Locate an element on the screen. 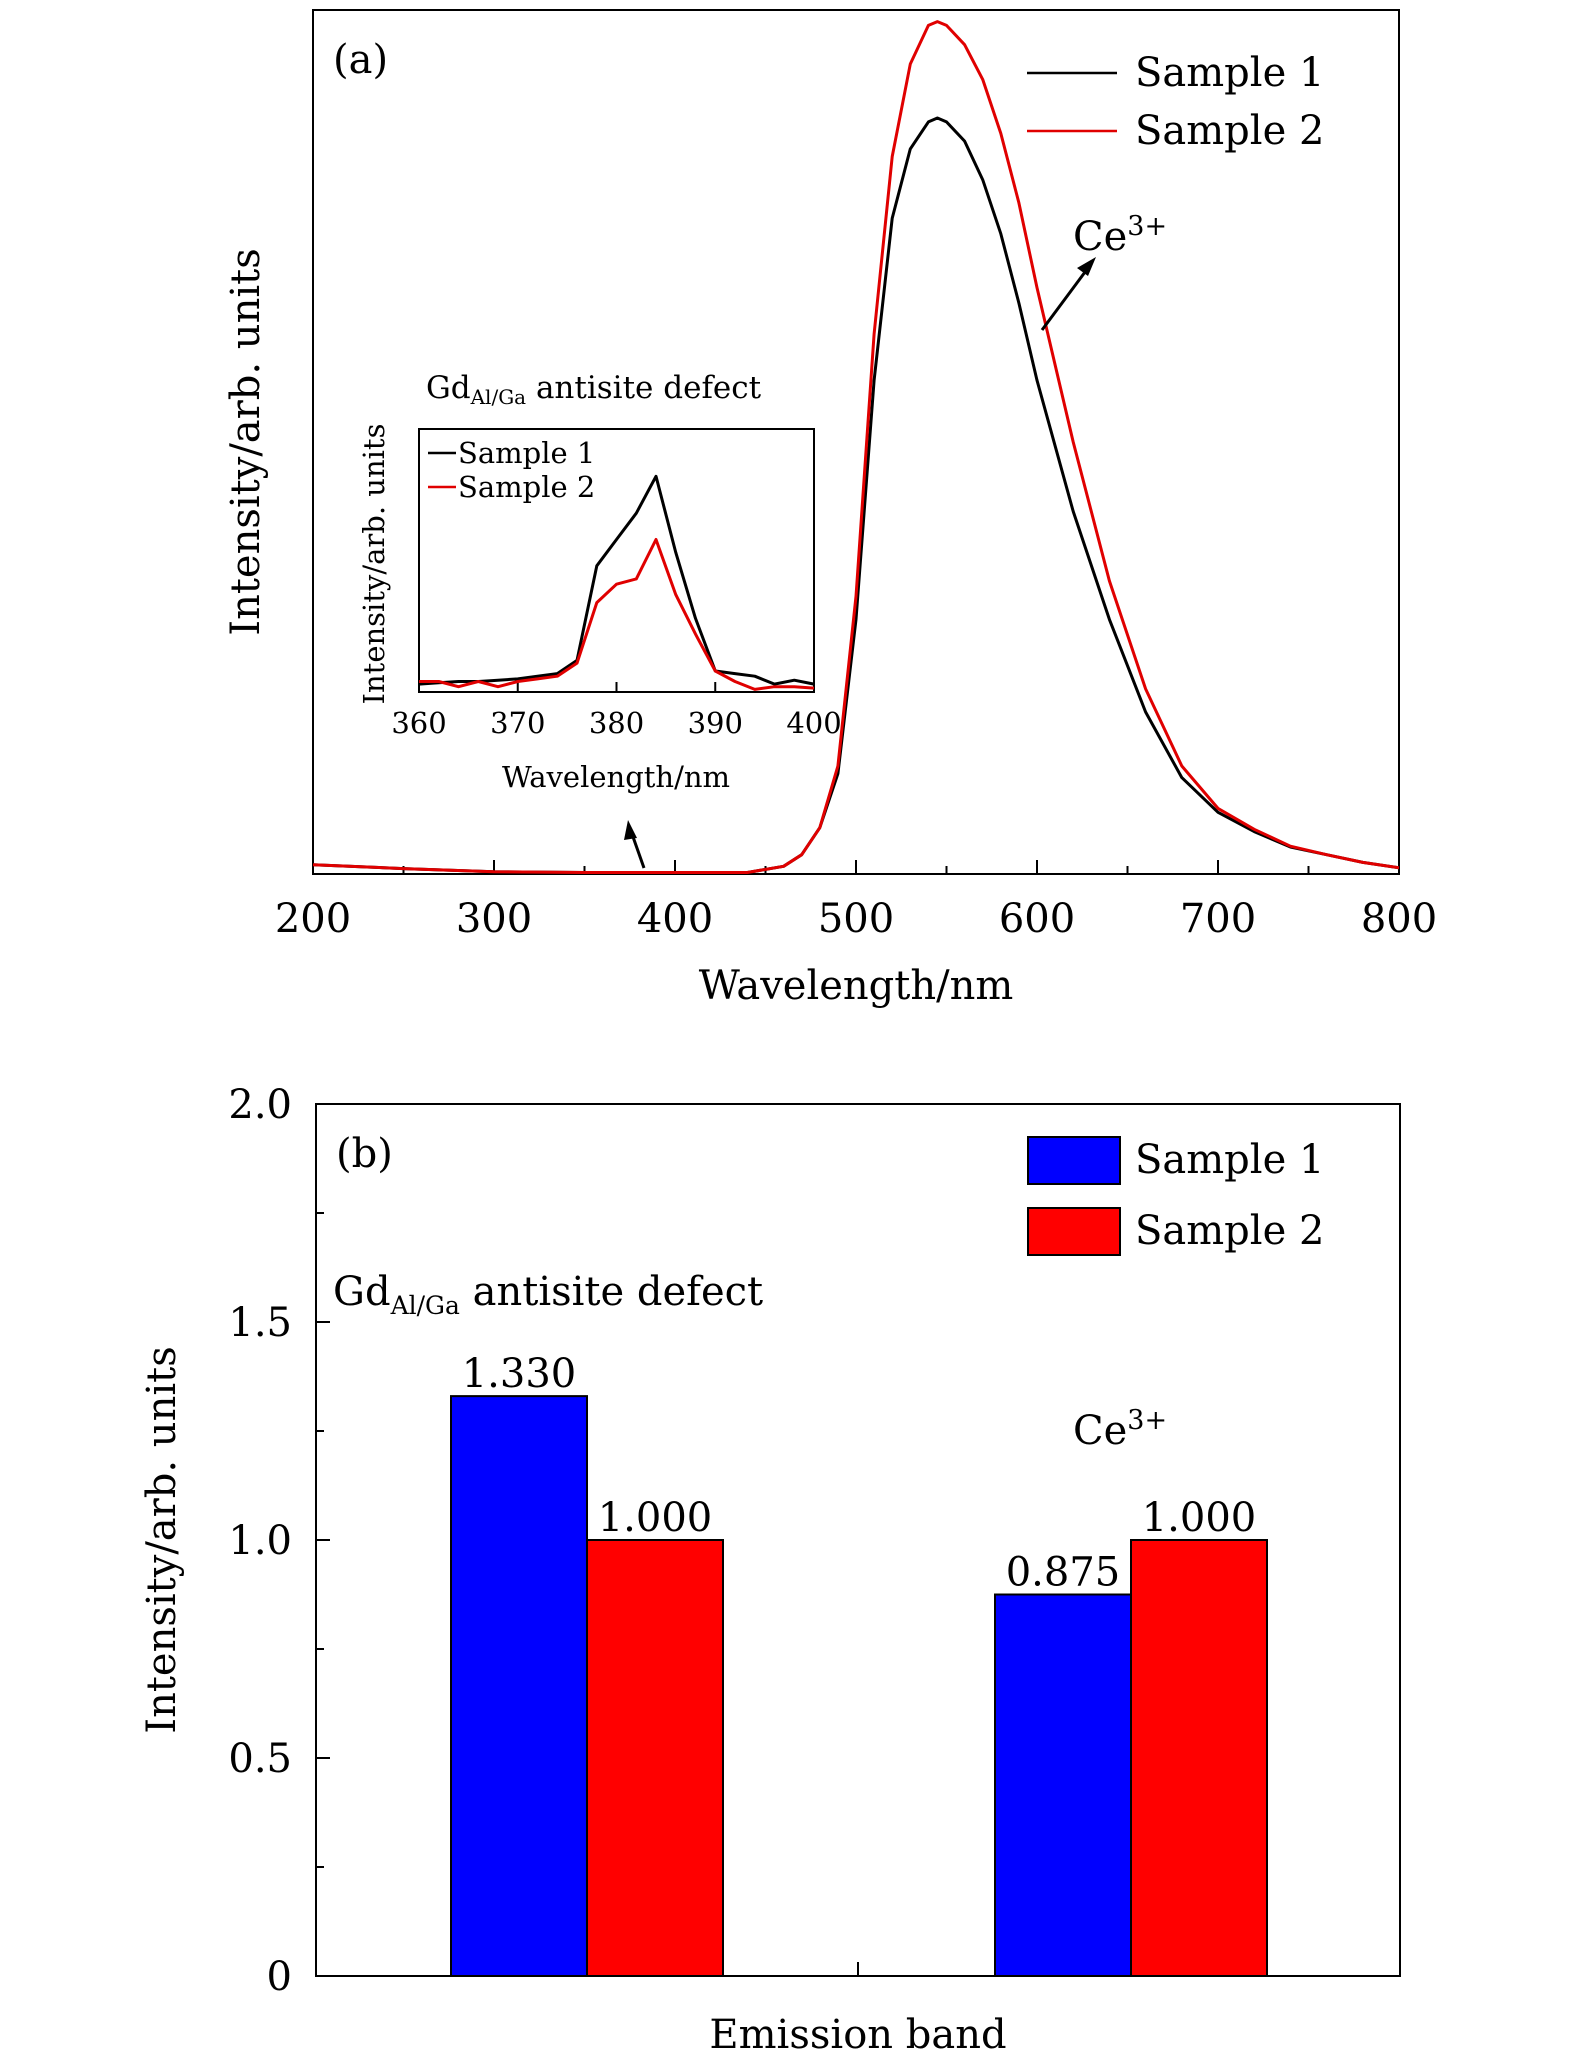 Image resolution: width=1575 pixels, height=2057 pixels. legend-label-sample-2-a: Sample 2 is located at coordinates (1229, 131).